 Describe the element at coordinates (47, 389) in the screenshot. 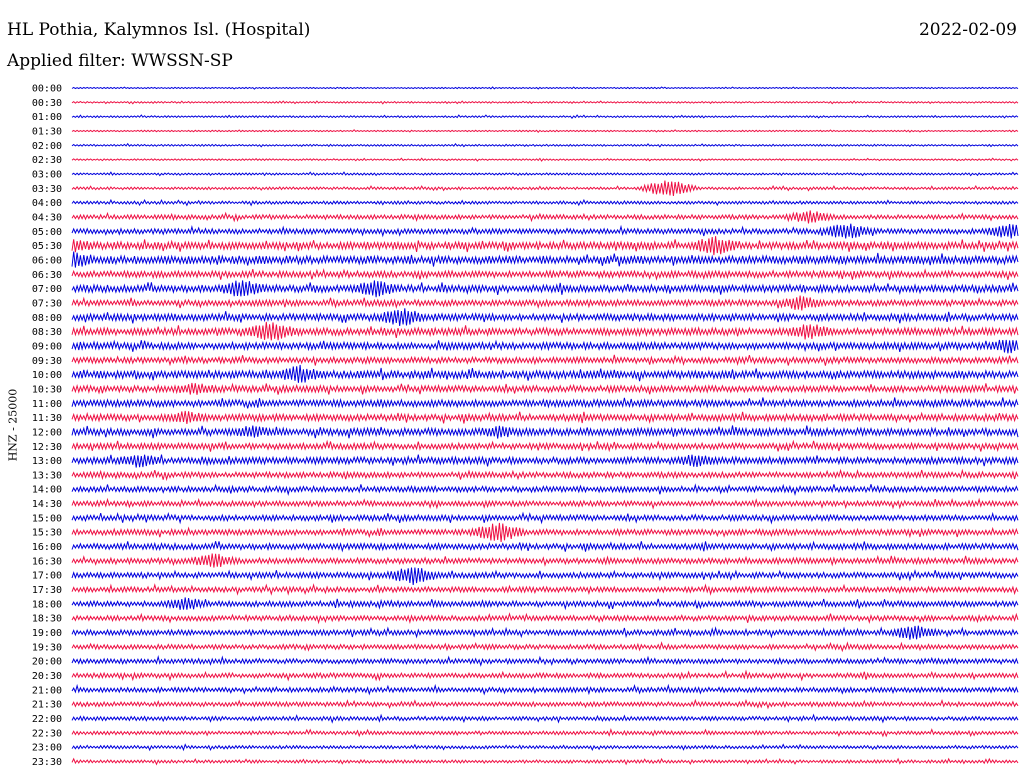

I see `row-time-label: 10:30` at that location.